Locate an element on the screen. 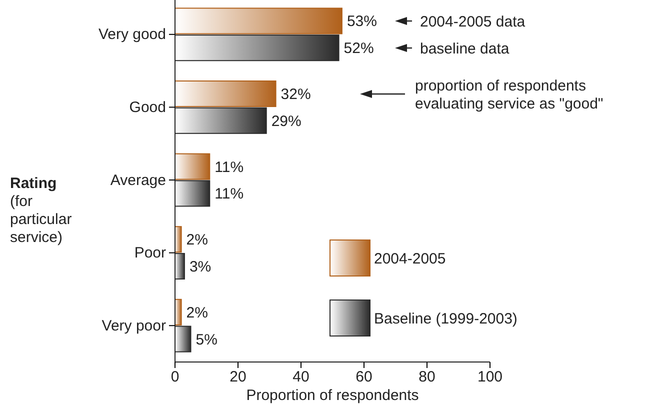  y-tick-label: Very good is located at coordinates (132, 35).